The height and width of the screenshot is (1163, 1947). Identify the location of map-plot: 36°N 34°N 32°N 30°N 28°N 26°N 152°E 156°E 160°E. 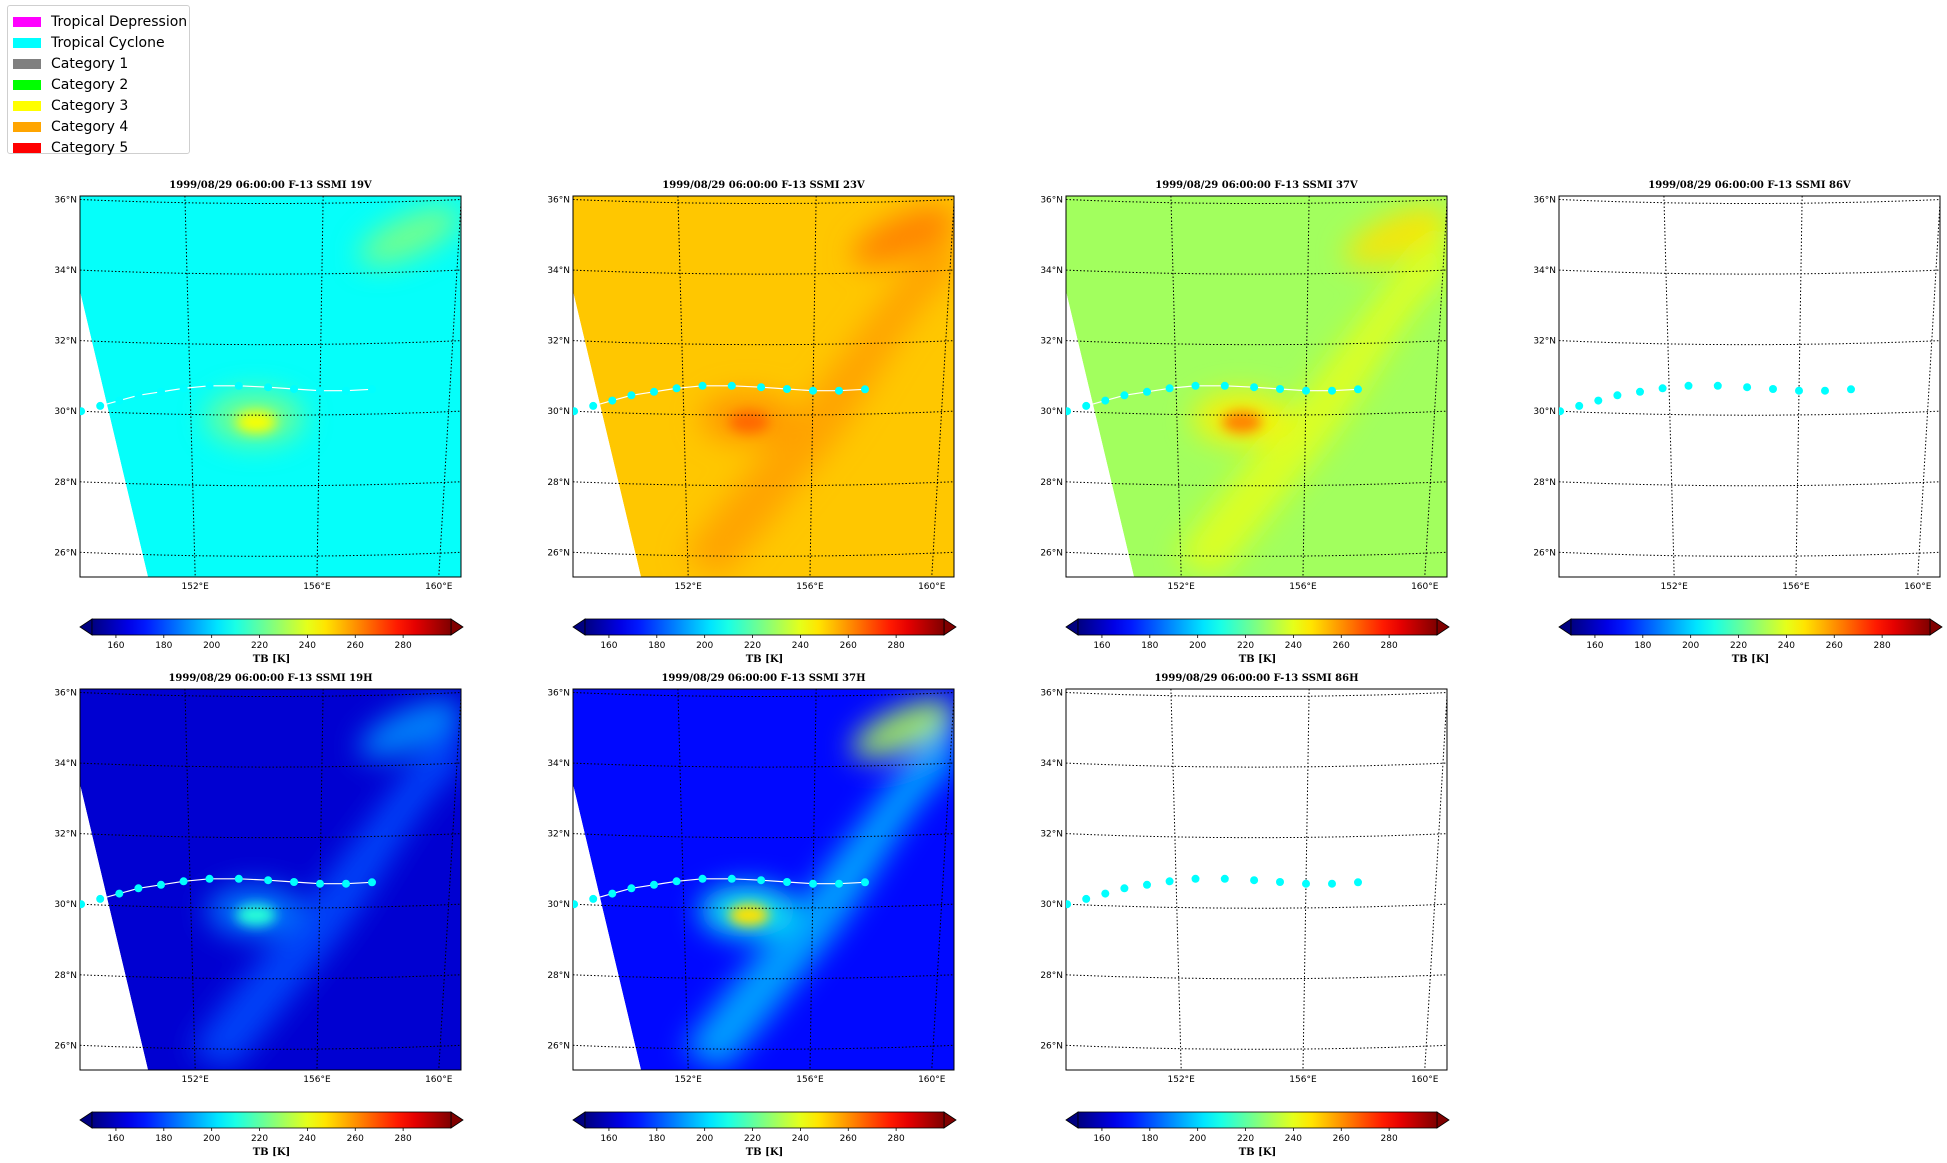
(258, 886).